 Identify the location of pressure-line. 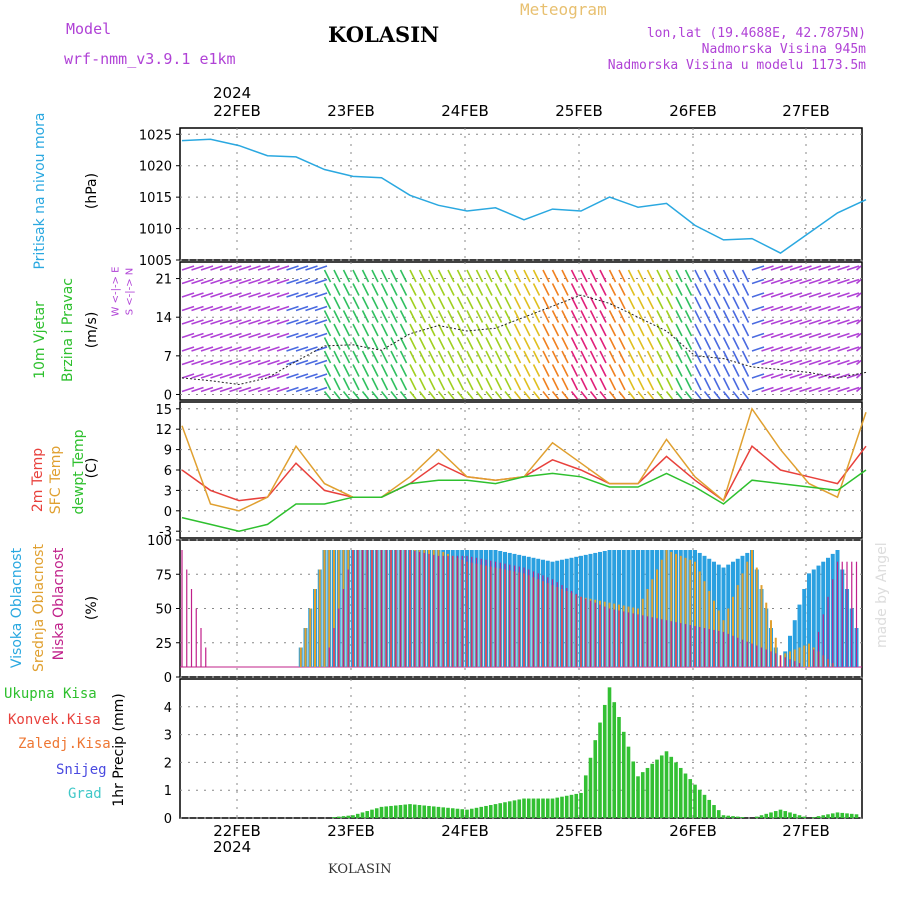
(524, 196).